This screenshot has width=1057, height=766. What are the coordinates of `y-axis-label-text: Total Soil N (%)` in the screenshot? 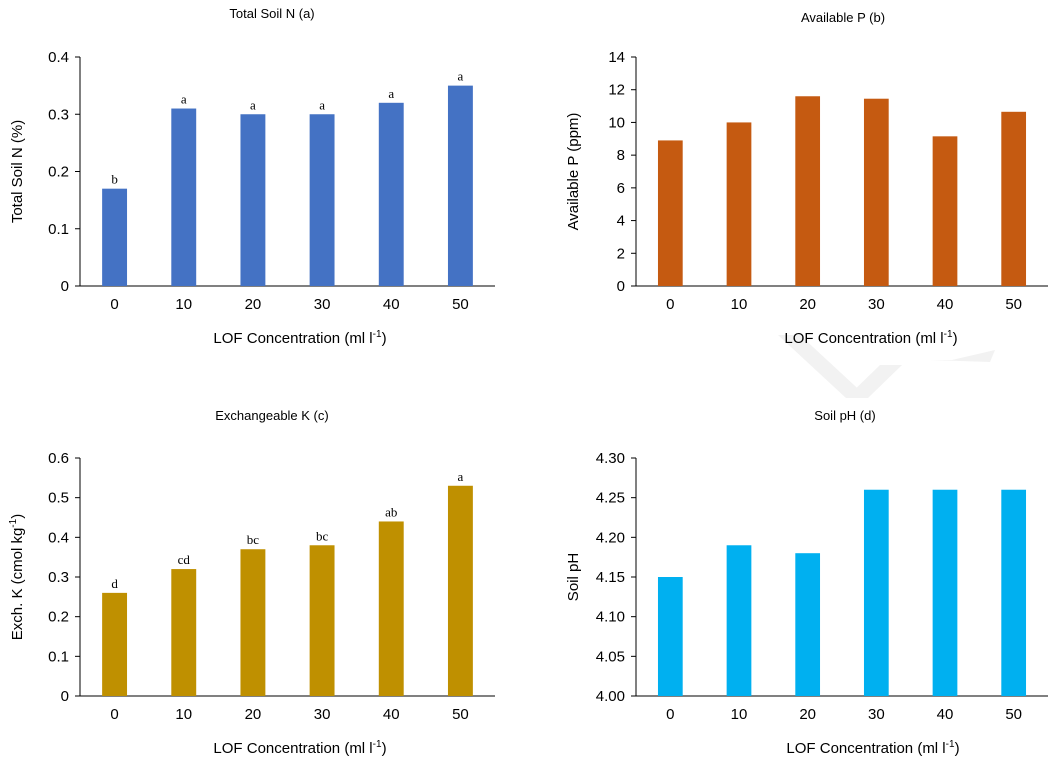 It's located at (17, 171).